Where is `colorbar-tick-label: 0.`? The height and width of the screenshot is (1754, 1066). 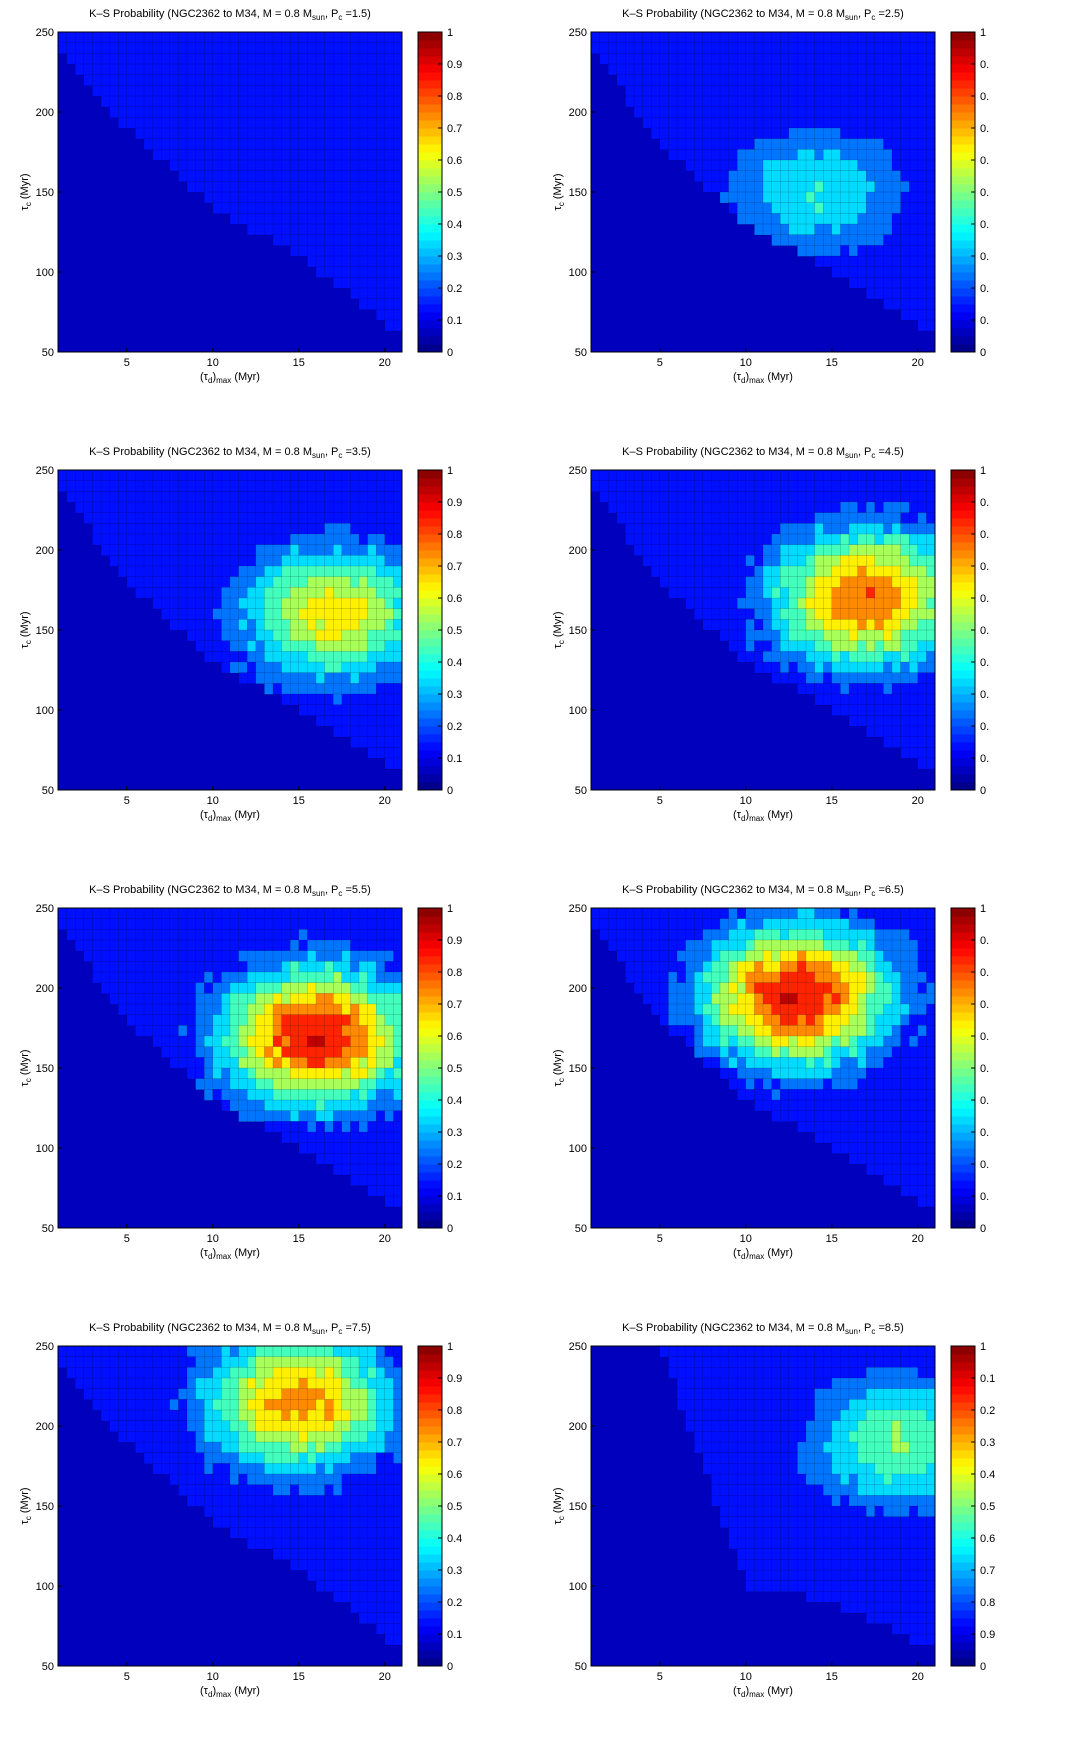
colorbar-tick-label: 0. is located at coordinates (984, 1197).